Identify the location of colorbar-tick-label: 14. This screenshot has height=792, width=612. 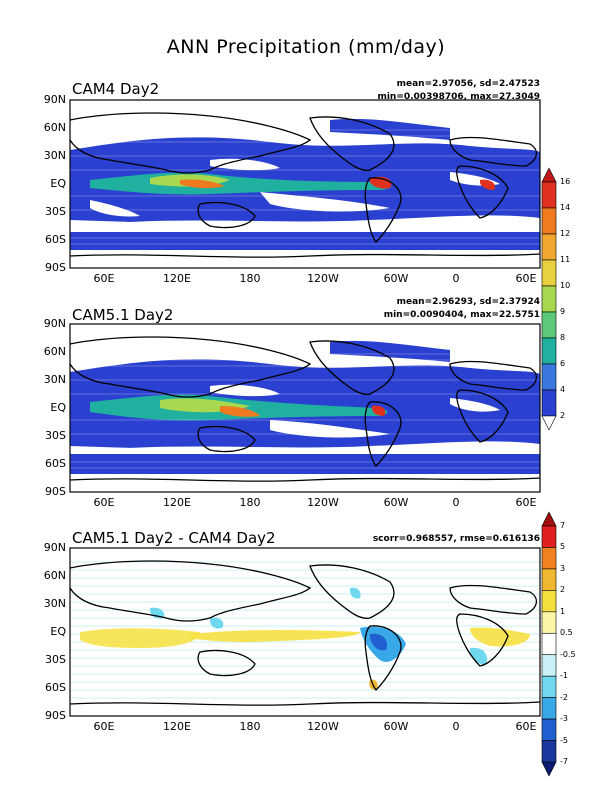
(565, 207).